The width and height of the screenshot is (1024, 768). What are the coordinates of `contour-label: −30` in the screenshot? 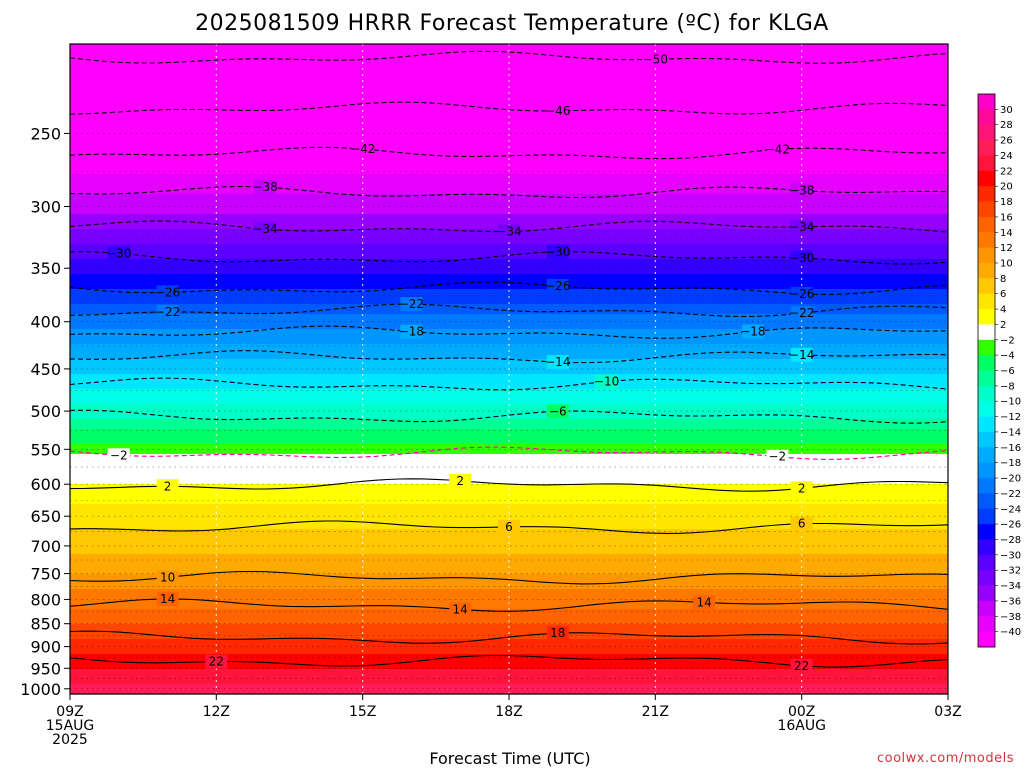 It's located at (118, 253).